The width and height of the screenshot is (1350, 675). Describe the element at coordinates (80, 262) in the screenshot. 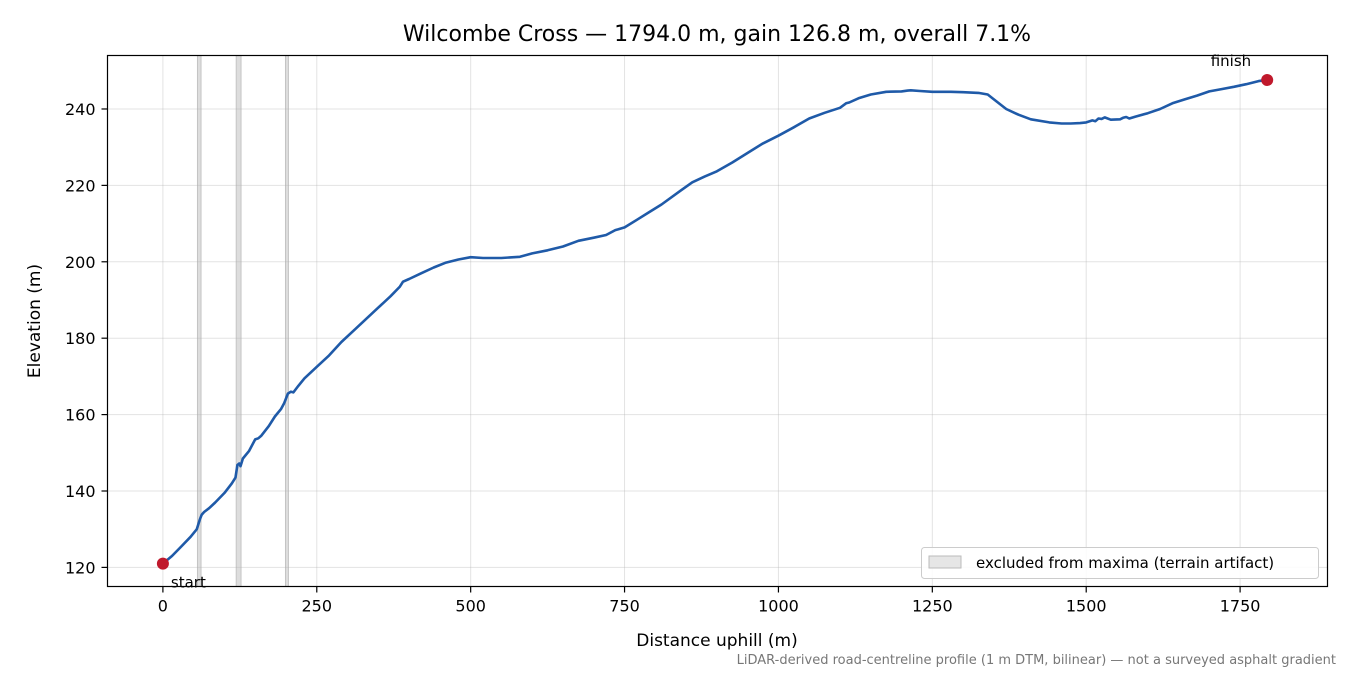

I see `y-tick-label-200: 200` at that location.